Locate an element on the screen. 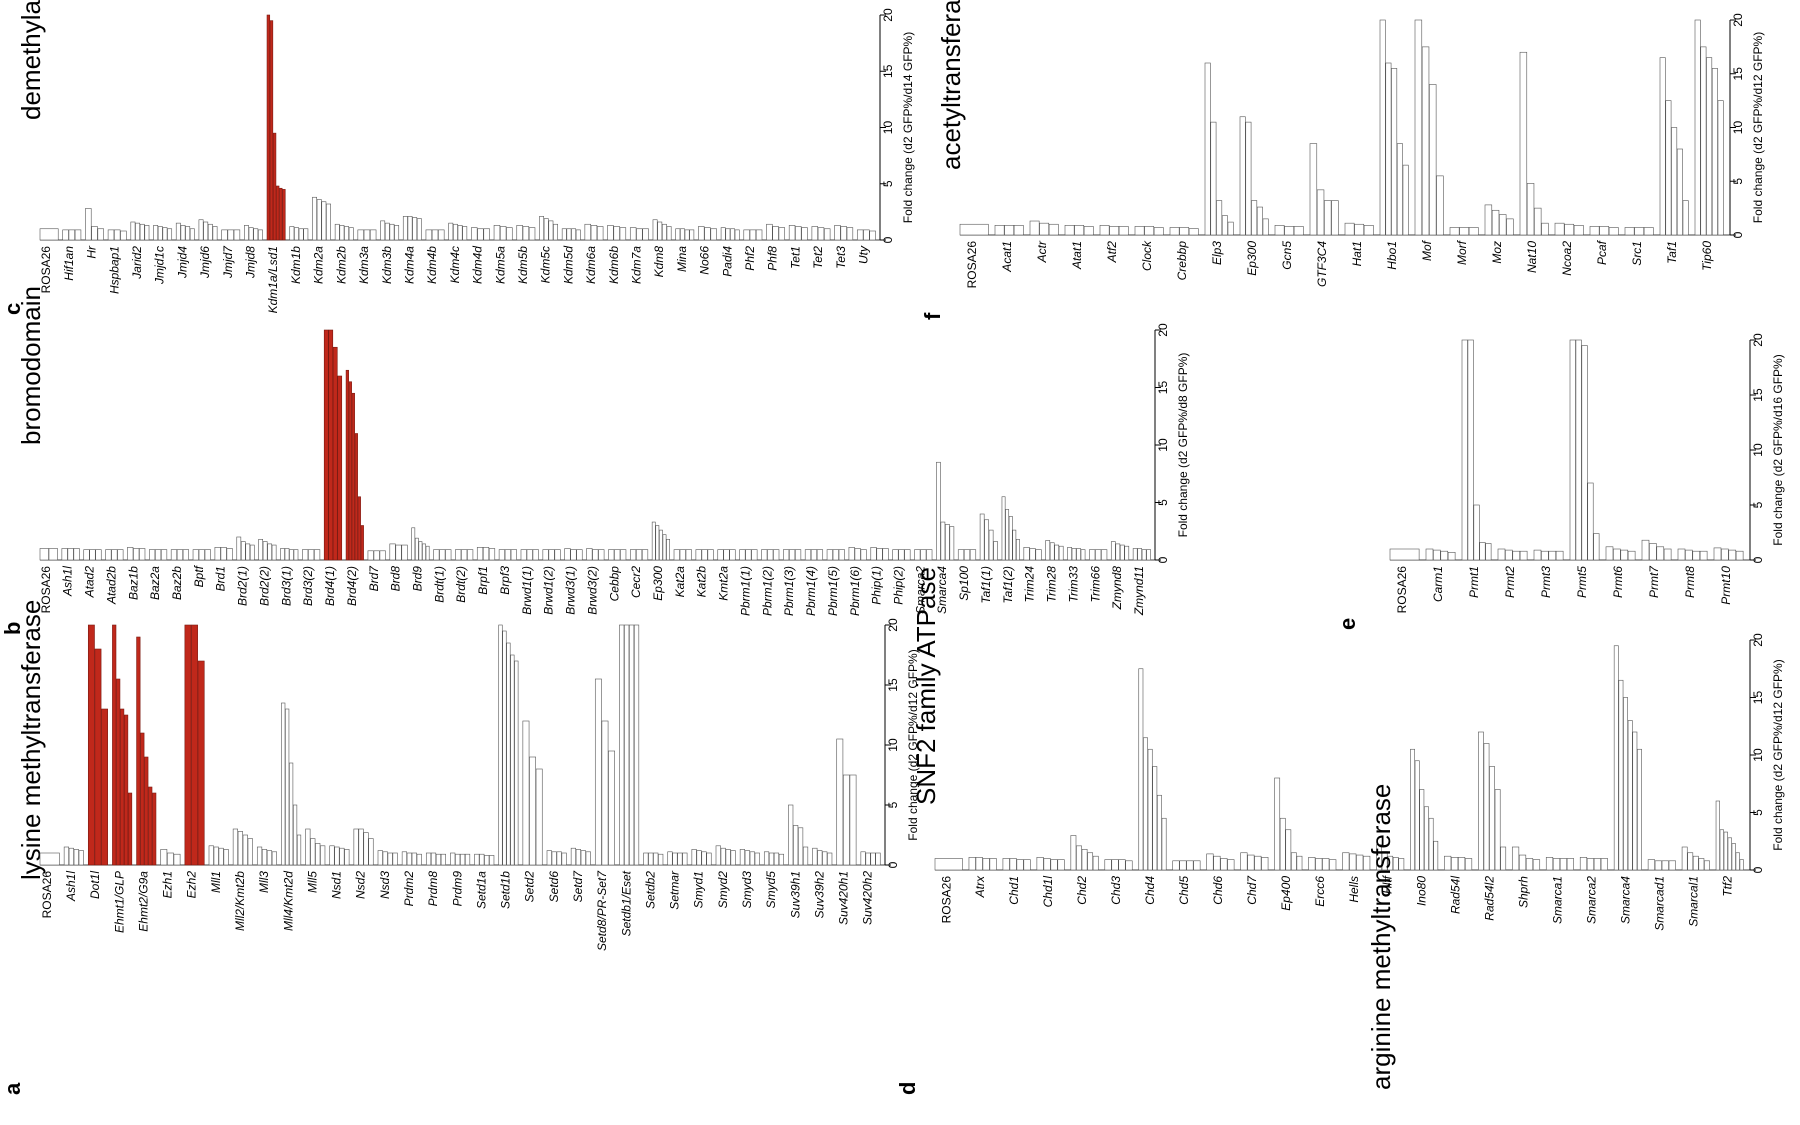 The height and width of the screenshot is (1125, 1800). bar-moz is located at coordinates (1510, 227).